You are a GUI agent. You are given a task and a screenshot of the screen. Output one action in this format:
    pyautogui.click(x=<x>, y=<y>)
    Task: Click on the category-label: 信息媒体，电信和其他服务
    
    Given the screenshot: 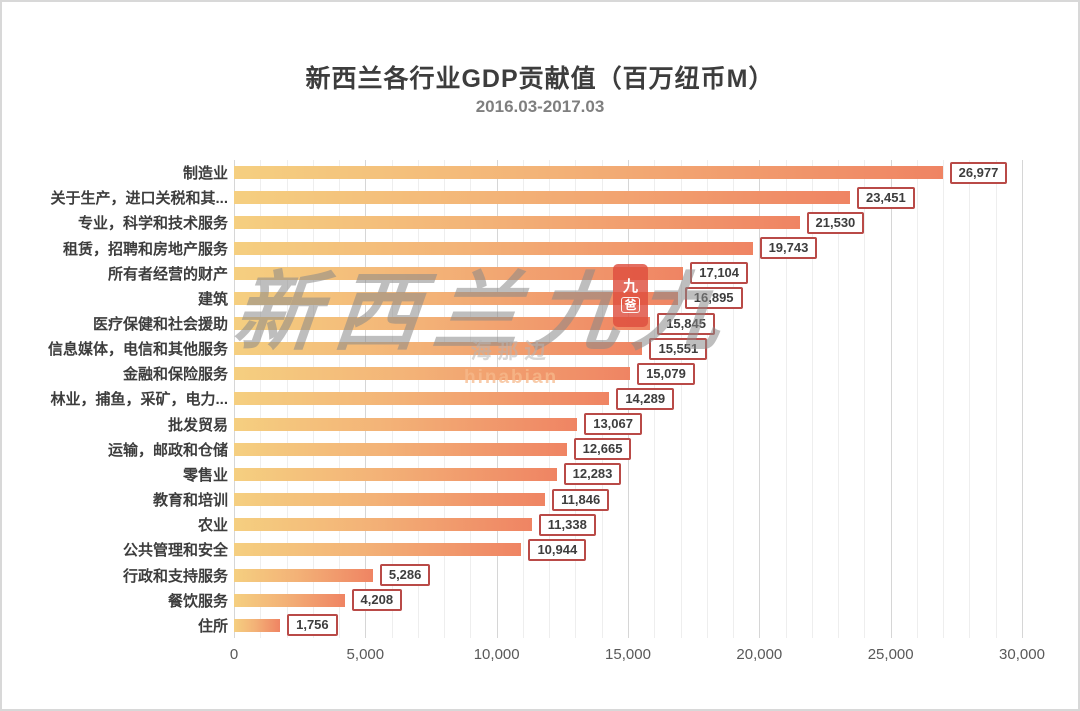 What is the action you would take?
    pyautogui.click(x=137, y=350)
    